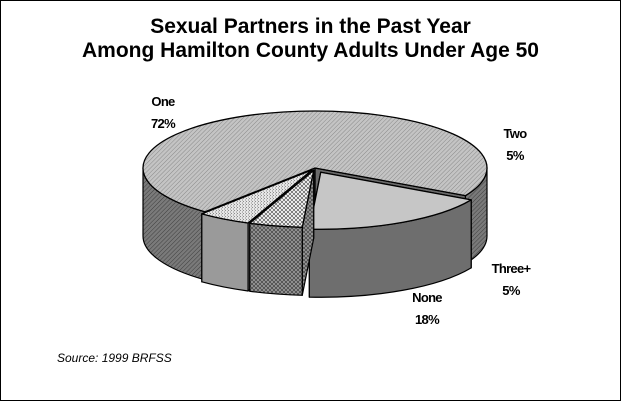 This screenshot has height=401, width=621. What do you see at coordinates (515, 155) in the screenshot?
I see `slice-label-two-value: 5%` at bounding box center [515, 155].